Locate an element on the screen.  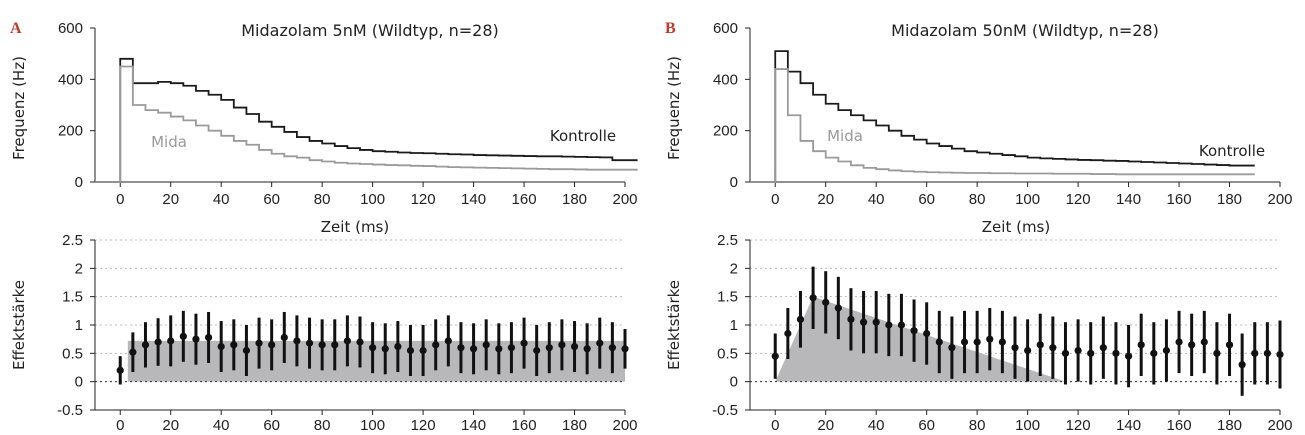
effect-xtick-label-b: 0 is located at coordinates (775, 425).